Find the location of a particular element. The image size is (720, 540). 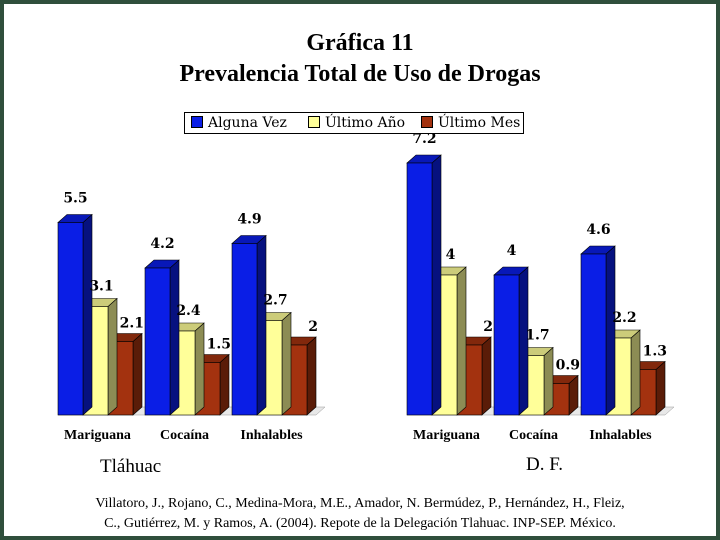

legend-item-alguna-vez: Alguna Vez is located at coordinates (239, 123).